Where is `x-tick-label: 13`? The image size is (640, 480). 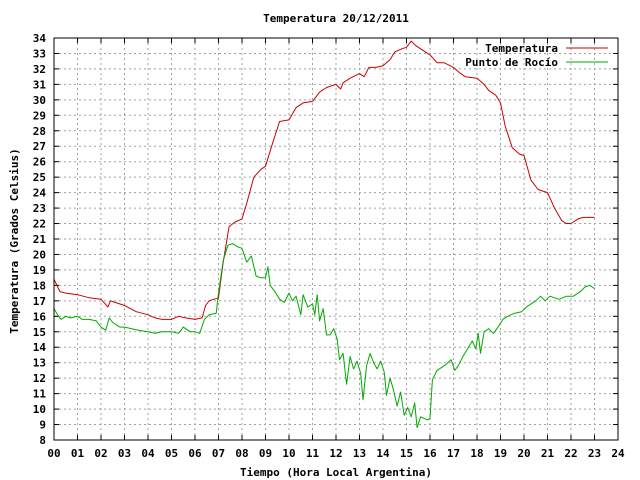
x-tick-label: 13 is located at coordinates (359, 453).